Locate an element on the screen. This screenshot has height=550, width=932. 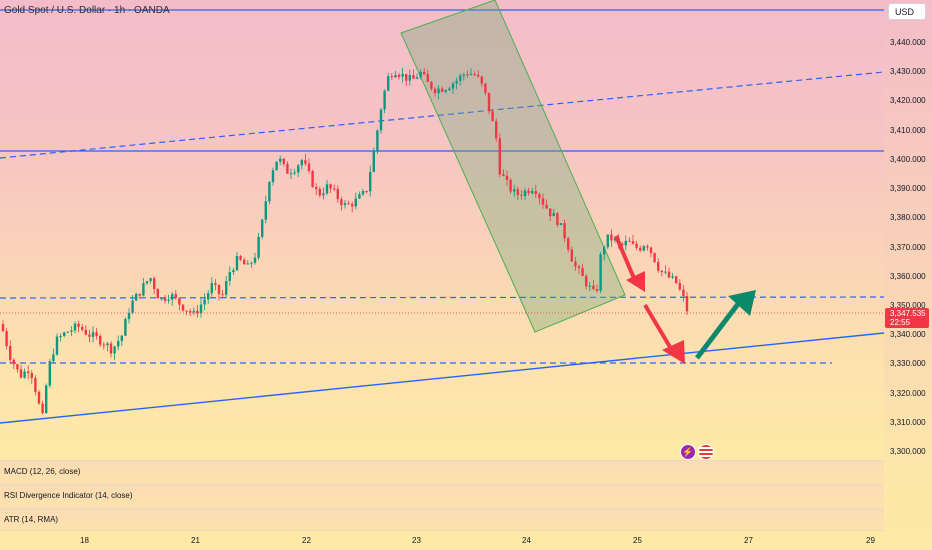
price-tick: 3,380.000 is located at coordinates (908, 218).